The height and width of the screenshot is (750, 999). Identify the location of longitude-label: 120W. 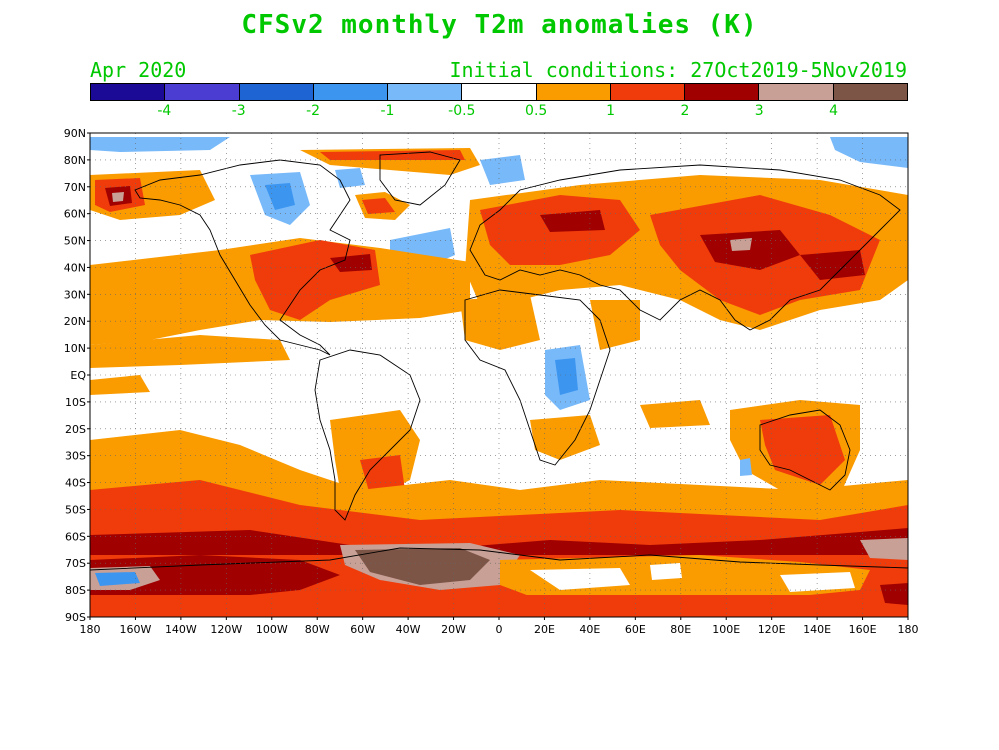
(226, 629).